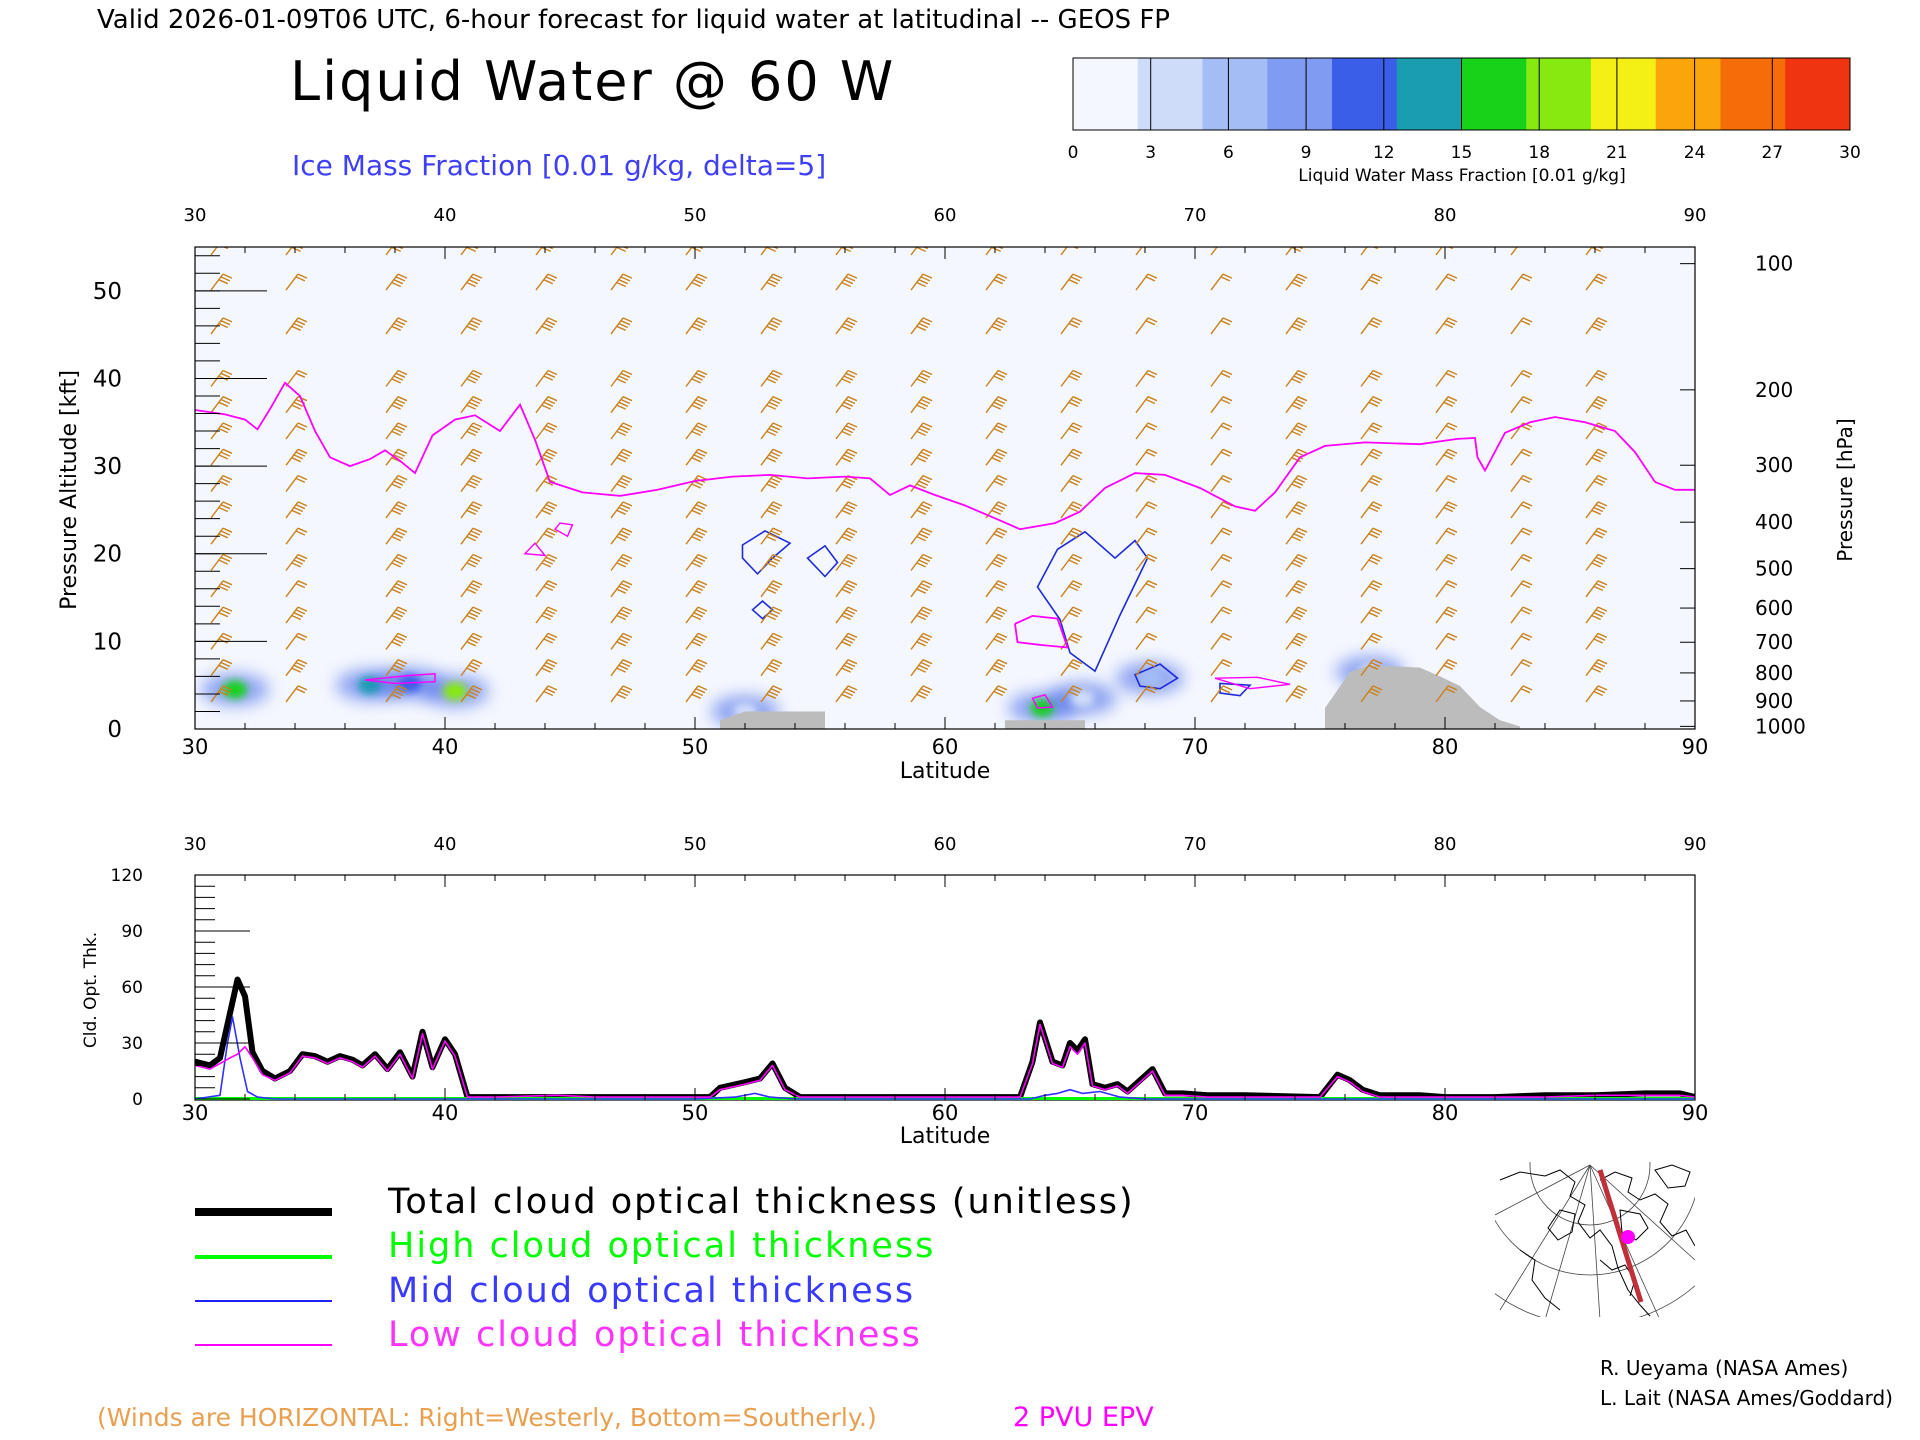  What do you see at coordinates (945, 747) in the screenshot?
I see `x-tick-label: 60` at bounding box center [945, 747].